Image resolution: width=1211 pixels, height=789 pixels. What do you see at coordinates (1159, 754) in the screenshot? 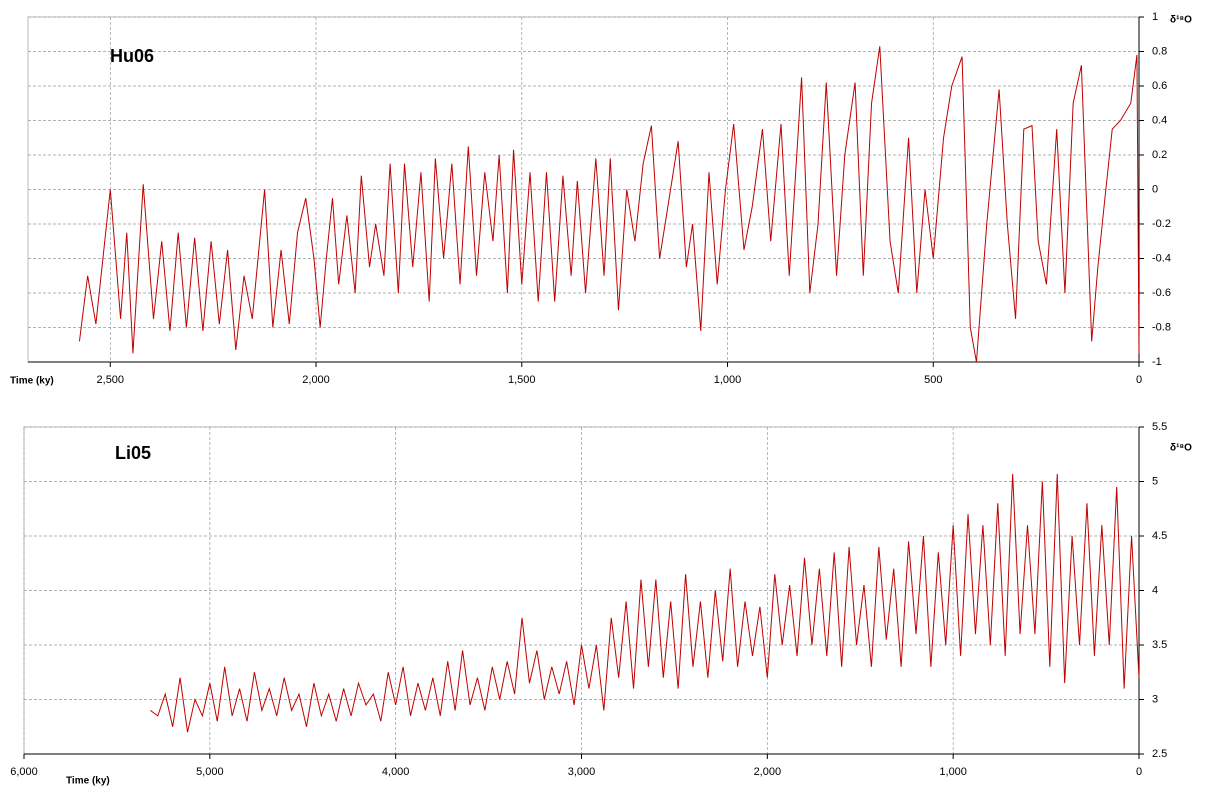
I see `y-tick-label: 2.5` at bounding box center [1159, 754].